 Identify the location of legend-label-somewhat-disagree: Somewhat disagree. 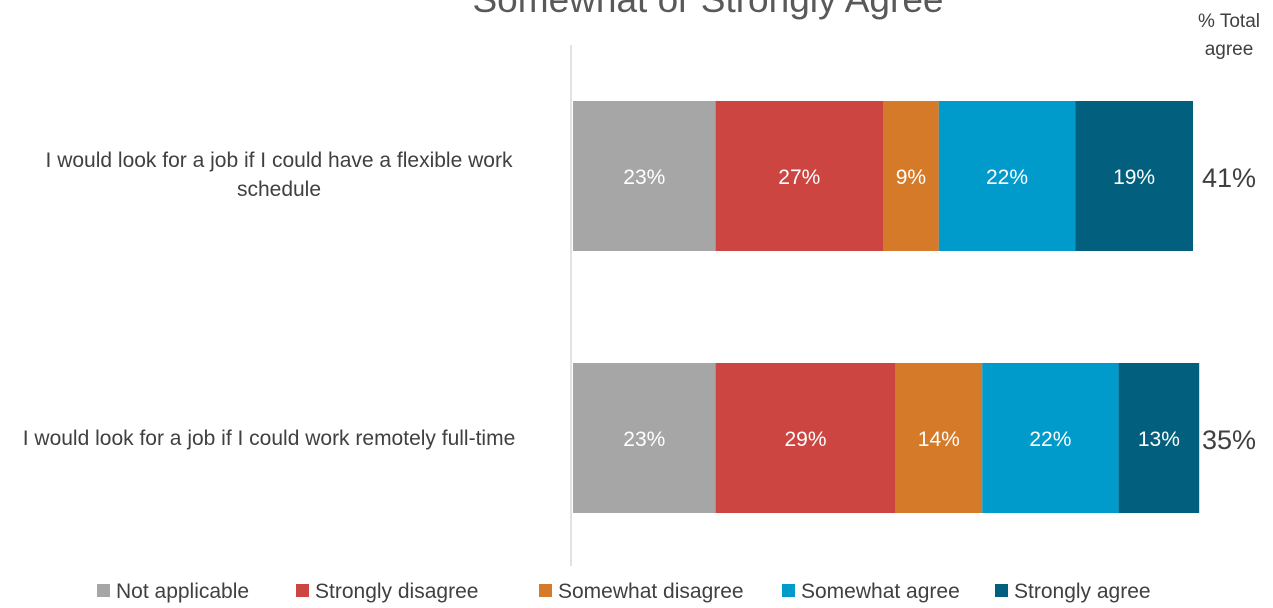
(651, 591).